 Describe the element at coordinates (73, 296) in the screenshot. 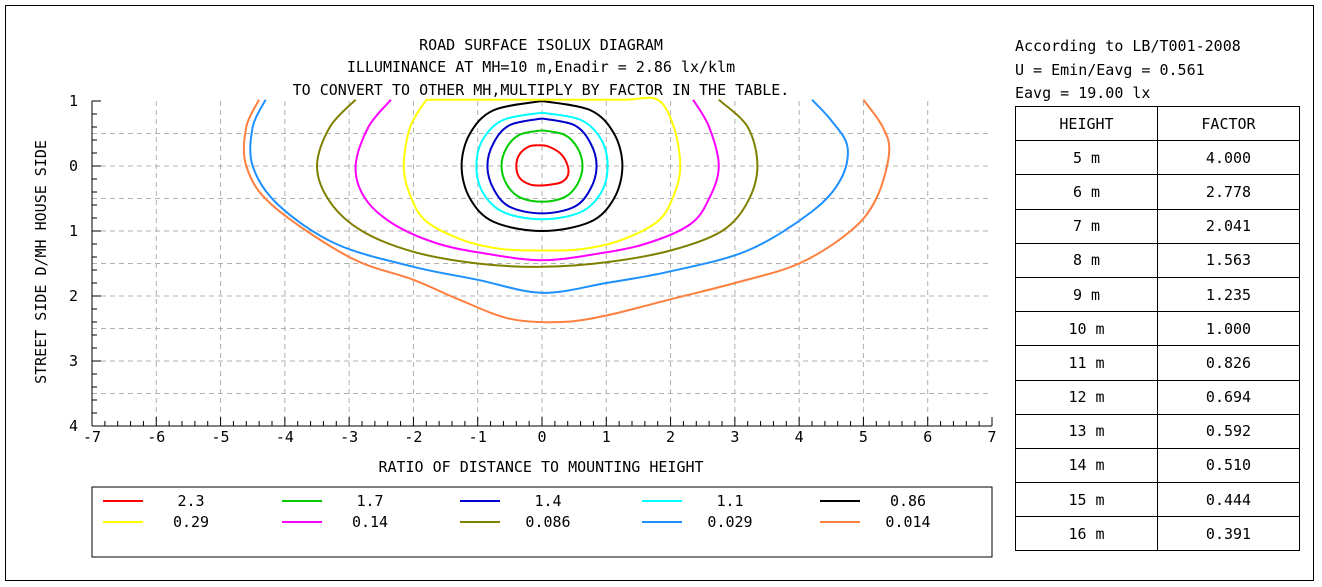

I see `y-tick-label: 2` at that location.